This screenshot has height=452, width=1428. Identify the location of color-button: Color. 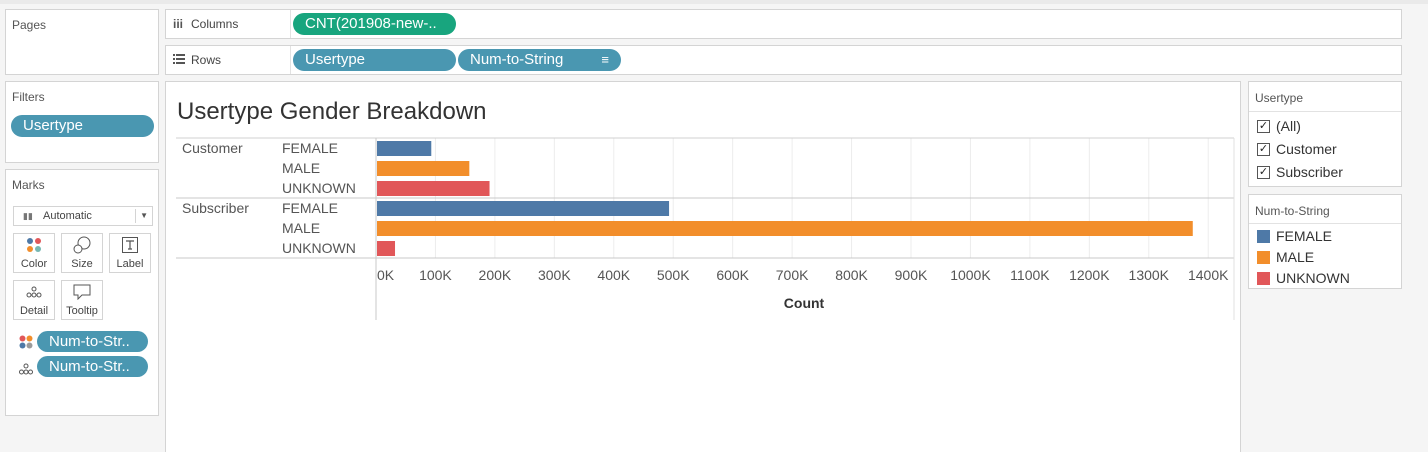
(34, 253).